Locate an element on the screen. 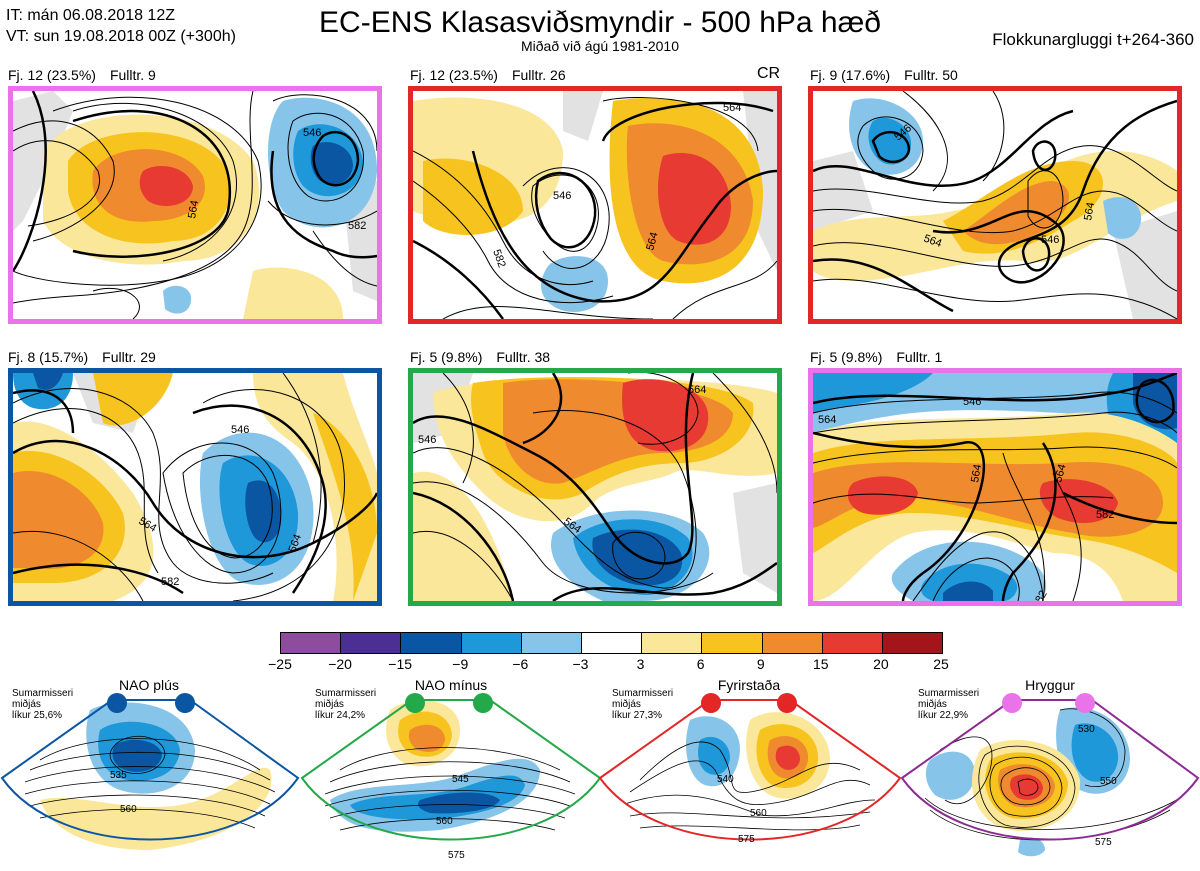  control-run-label: CR is located at coordinates (769, 73).